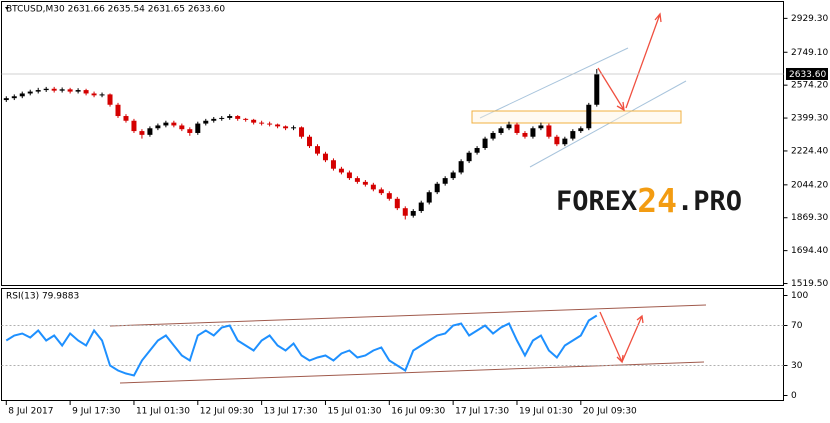  What do you see at coordinates (797, 366) in the screenshot?
I see `y-tick-label: 30` at bounding box center [797, 366].